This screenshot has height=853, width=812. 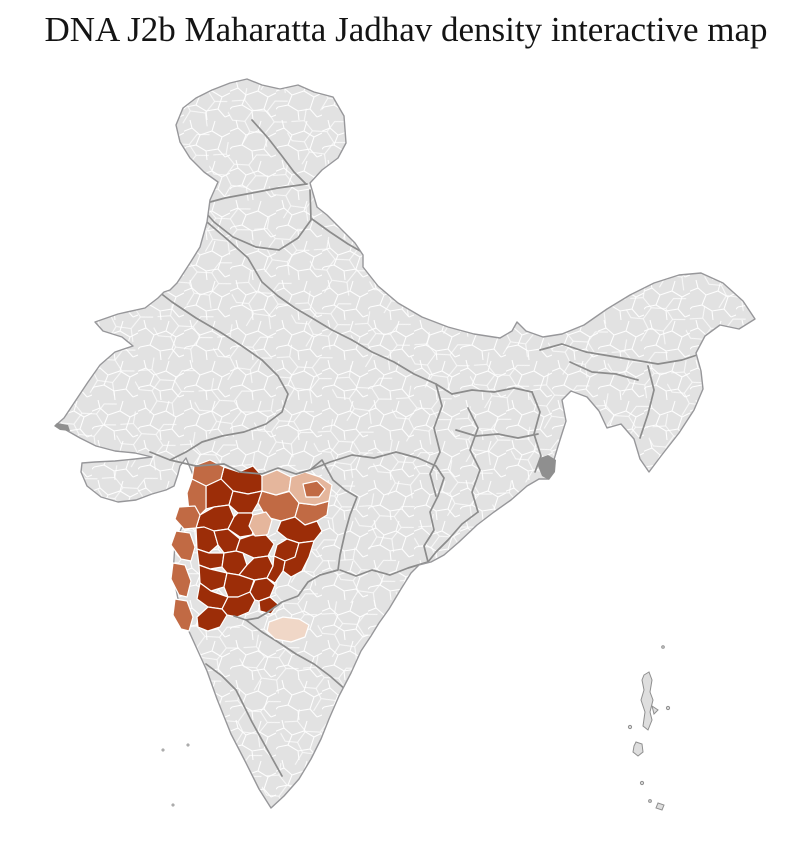 What do you see at coordinates (288, 629) in the screenshot?
I see `district-very-low-density` at bounding box center [288, 629].